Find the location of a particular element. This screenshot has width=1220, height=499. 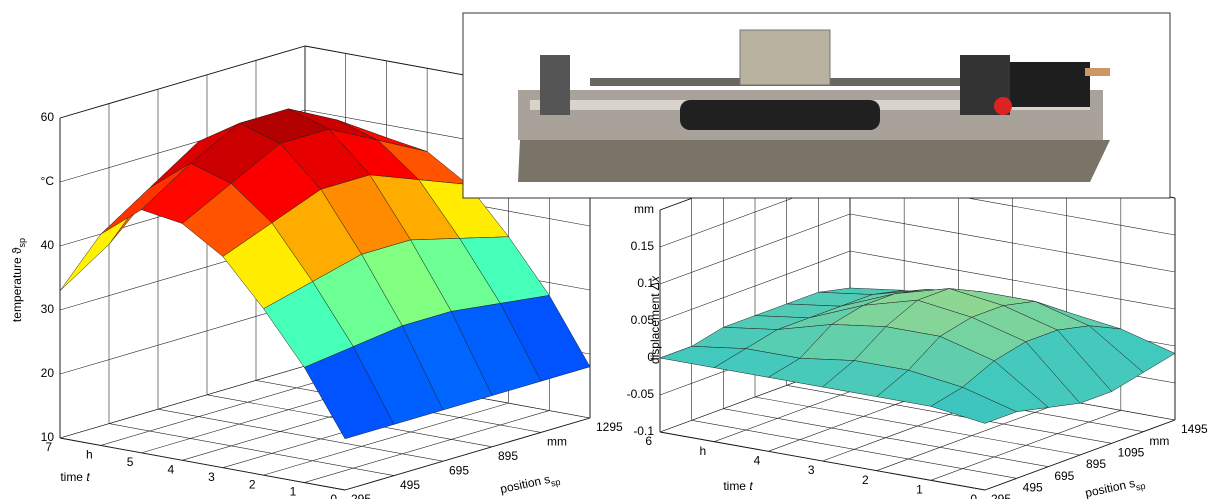

x-tick-label: 5 is located at coordinates (130, 462).